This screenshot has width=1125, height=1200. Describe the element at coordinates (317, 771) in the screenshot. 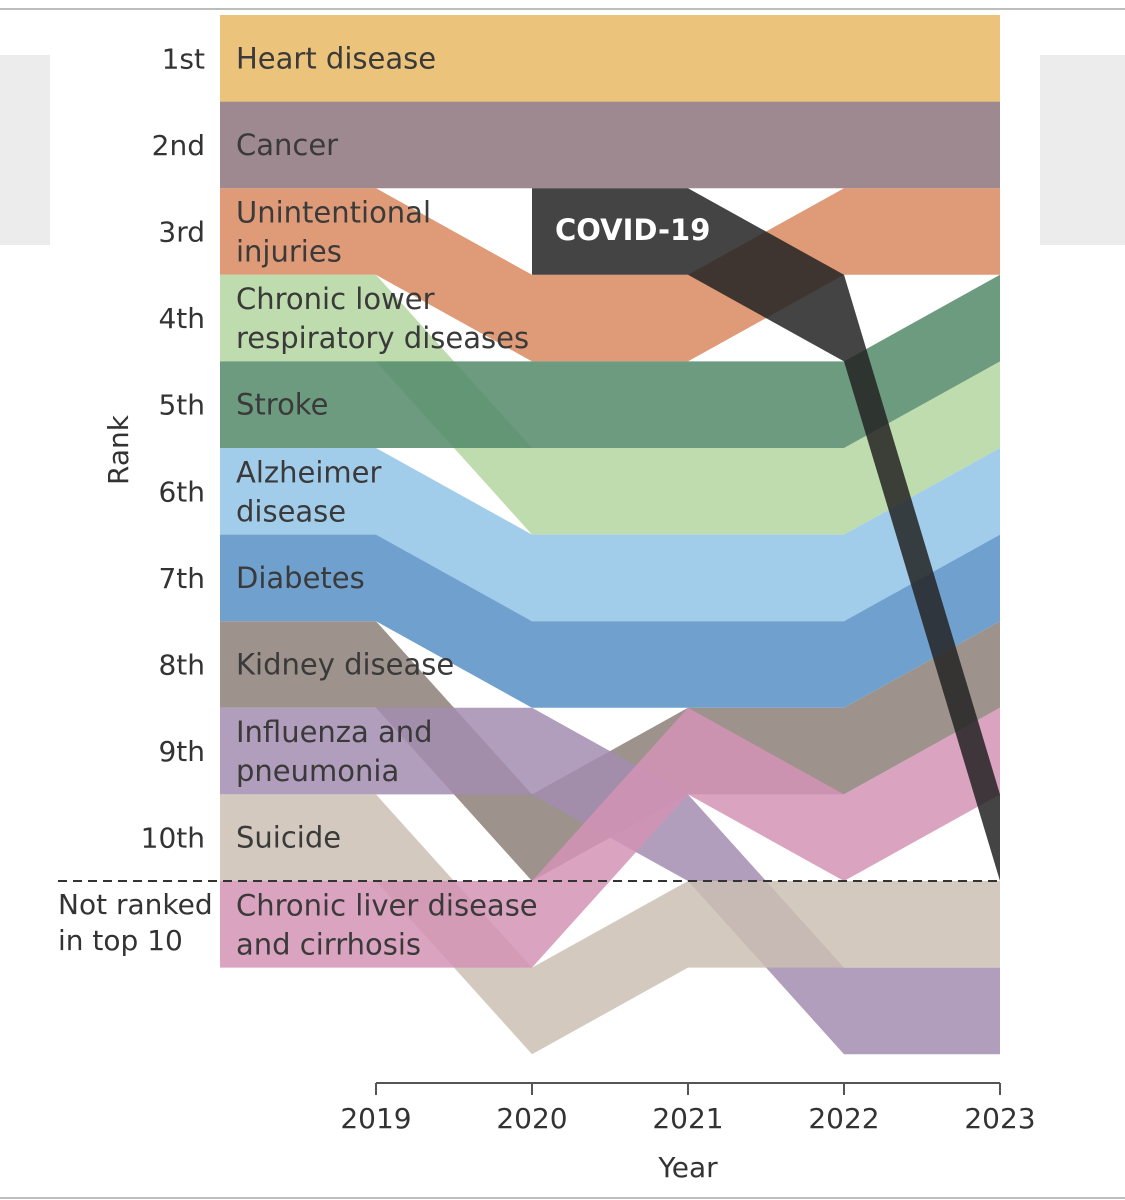

I see `band-label-influenza-and-pneumonia-2: pneumonia` at that location.